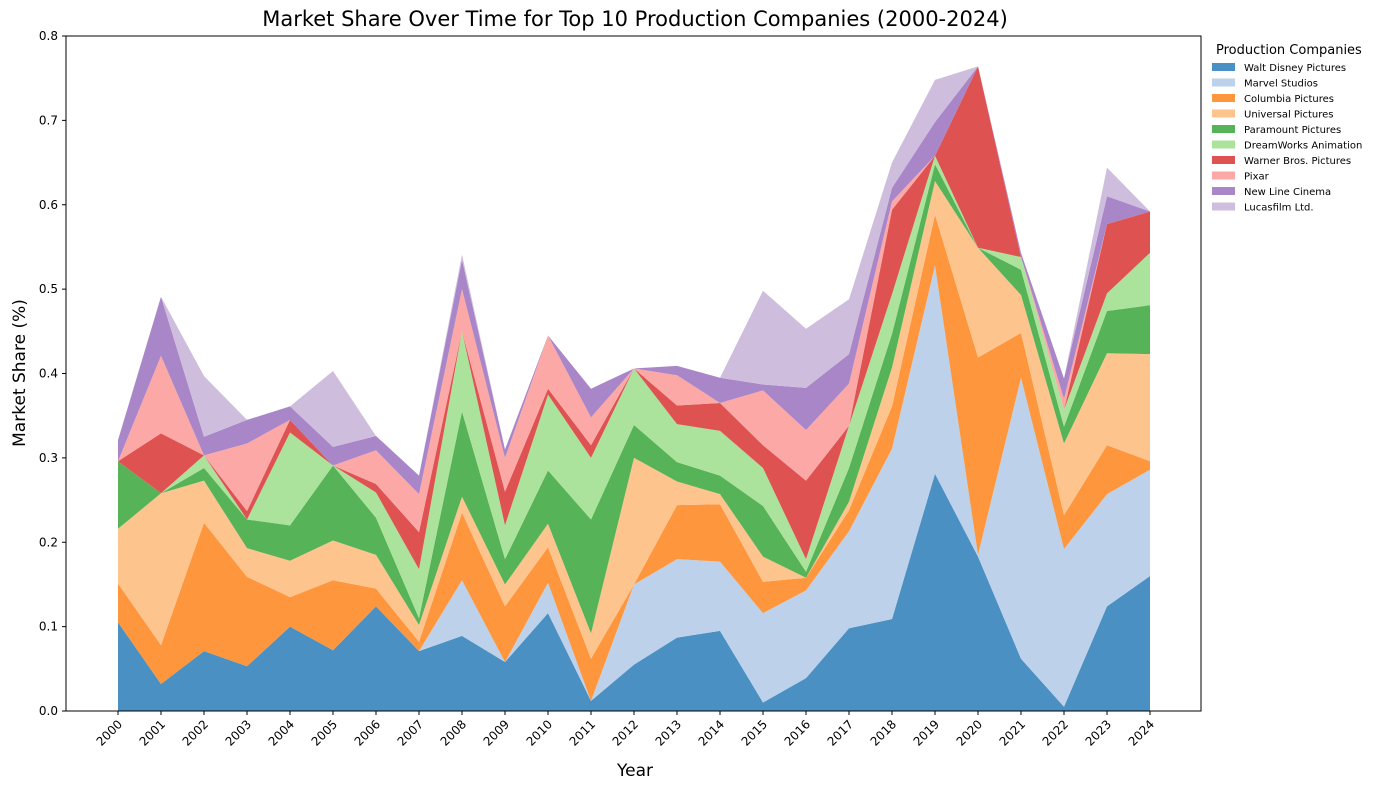 The image size is (1390, 790). Describe the element at coordinates (48, 627) in the screenshot. I see `y-tick-label: 0.1` at that location.